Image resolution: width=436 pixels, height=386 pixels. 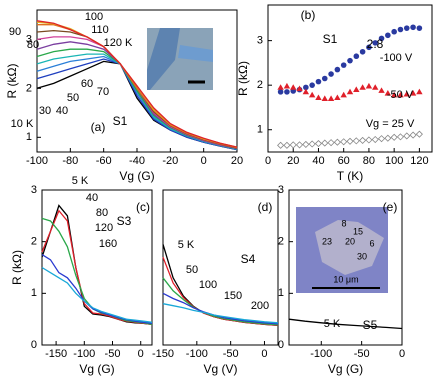 I want to click on series-label: 80, so click(x=33, y=45).